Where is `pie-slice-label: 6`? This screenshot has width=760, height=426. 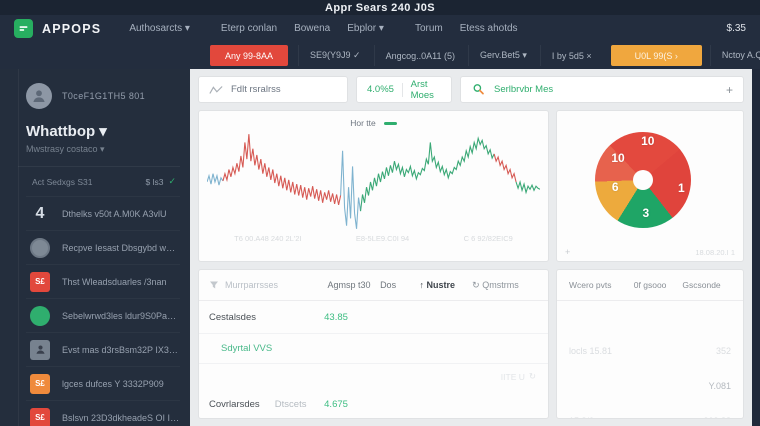 pie-slice-label: 6 is located at coordinates (615, 186).